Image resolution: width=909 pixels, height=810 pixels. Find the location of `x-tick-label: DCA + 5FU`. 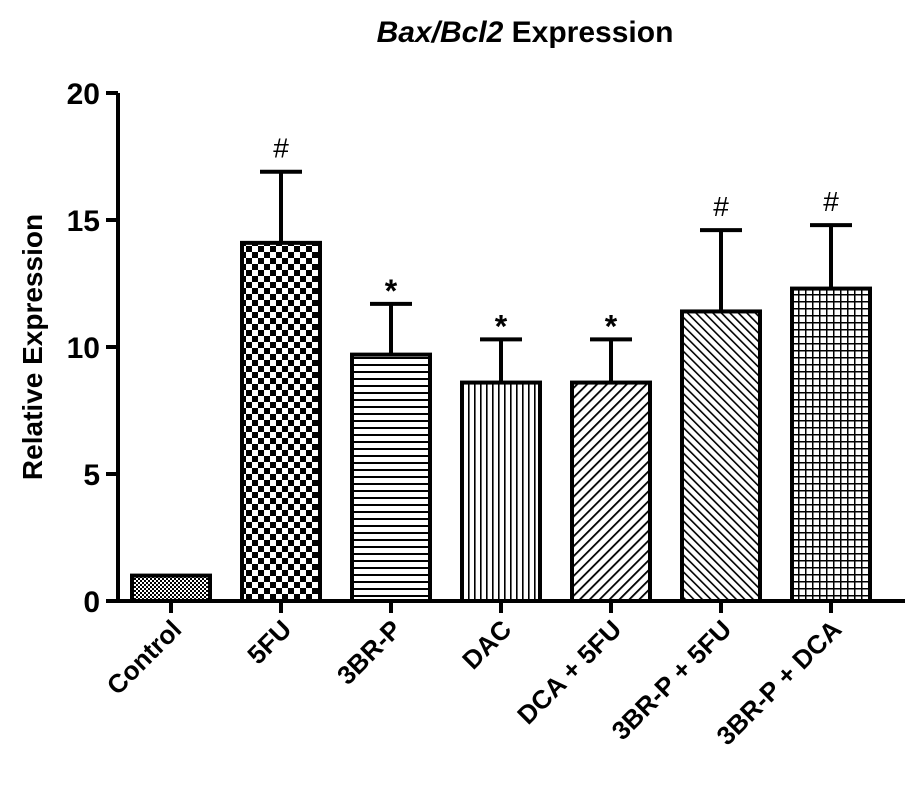

x-tick-label: DCA + 5FU is located at coordinates (569, 672).